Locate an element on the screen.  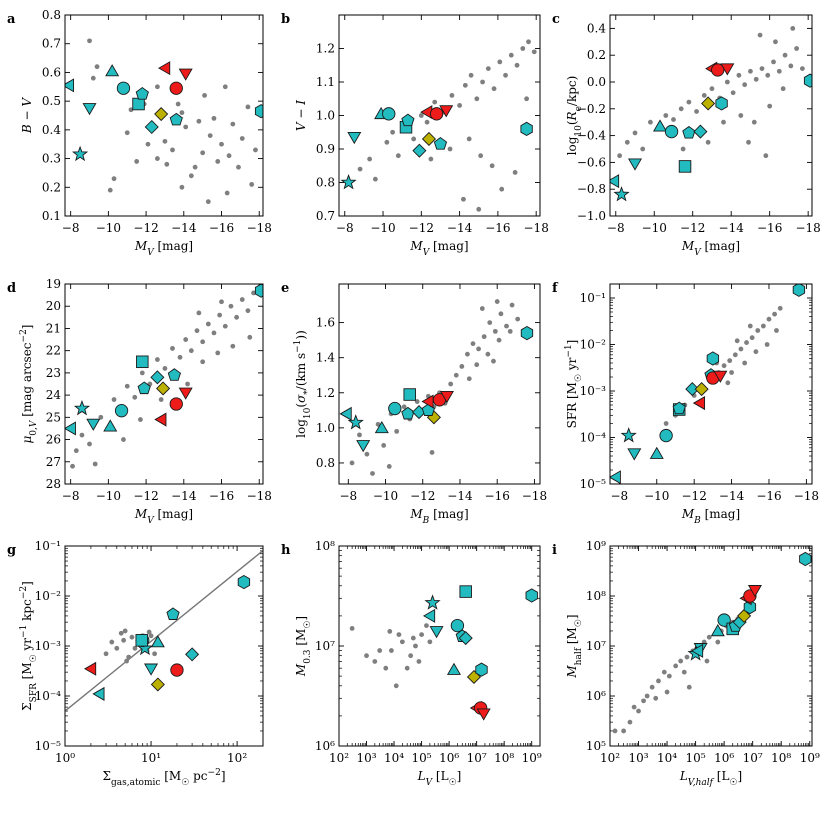
panel-label: b is located at coordinates (285, 19).